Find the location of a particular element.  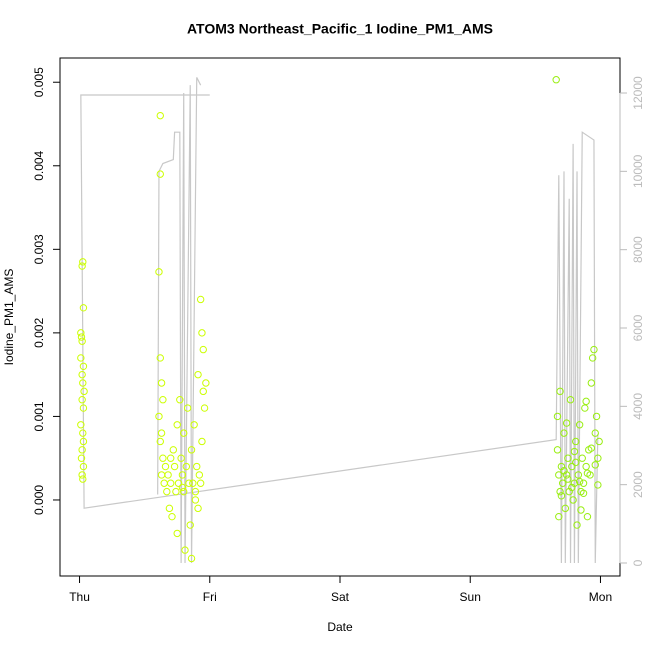

y2-tick-label: 4000 is located at coordinates (638, 406).